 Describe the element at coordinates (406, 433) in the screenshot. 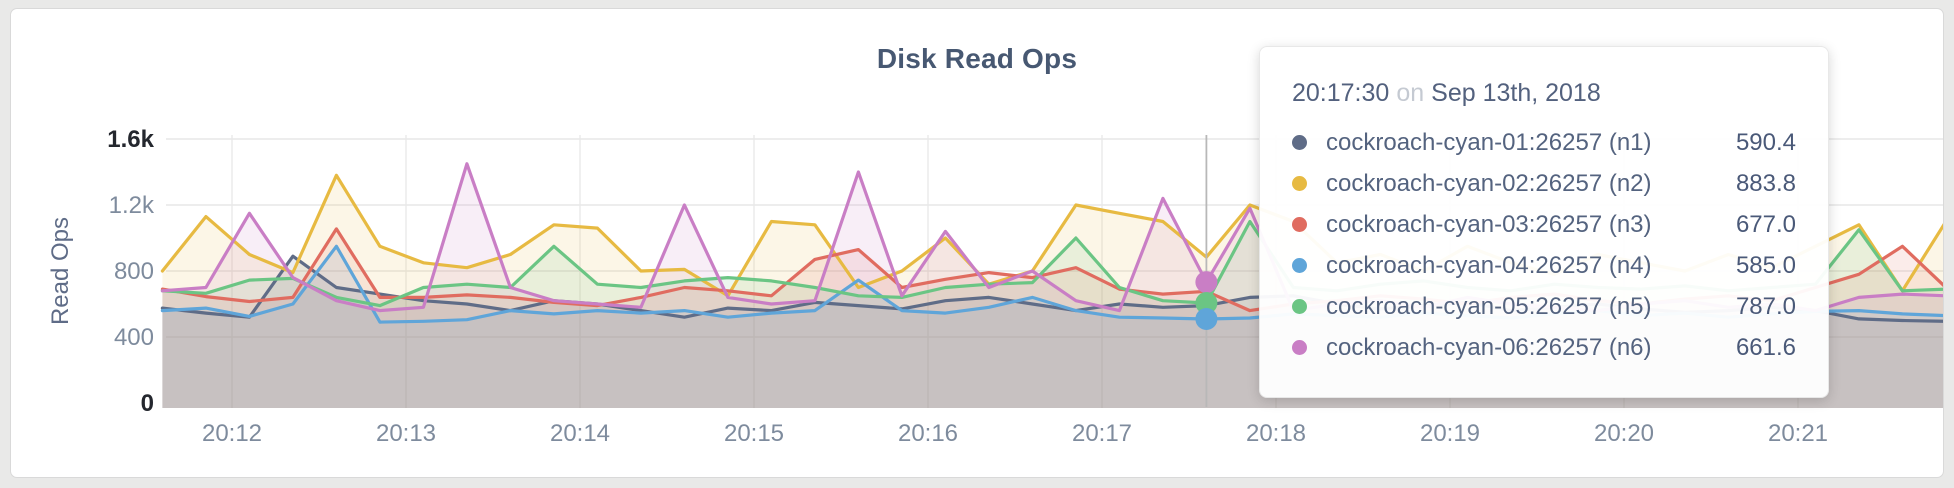

I see `x-tick-label: 20:13` at that location.